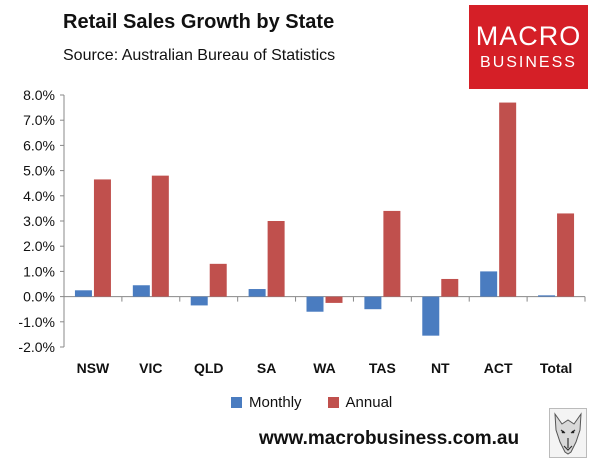 The width and height of the screenshot is (609, 464). What do you see at coordinates (528, 62) in the screenshot?
I see `logo-line-2: BUSINESS` at bounding box center [528, 62].